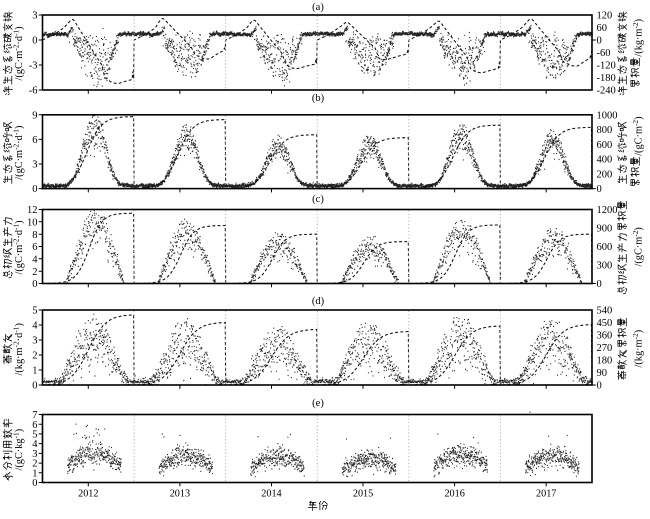  I want to click on svg-text: 2014, so click(271, 494).